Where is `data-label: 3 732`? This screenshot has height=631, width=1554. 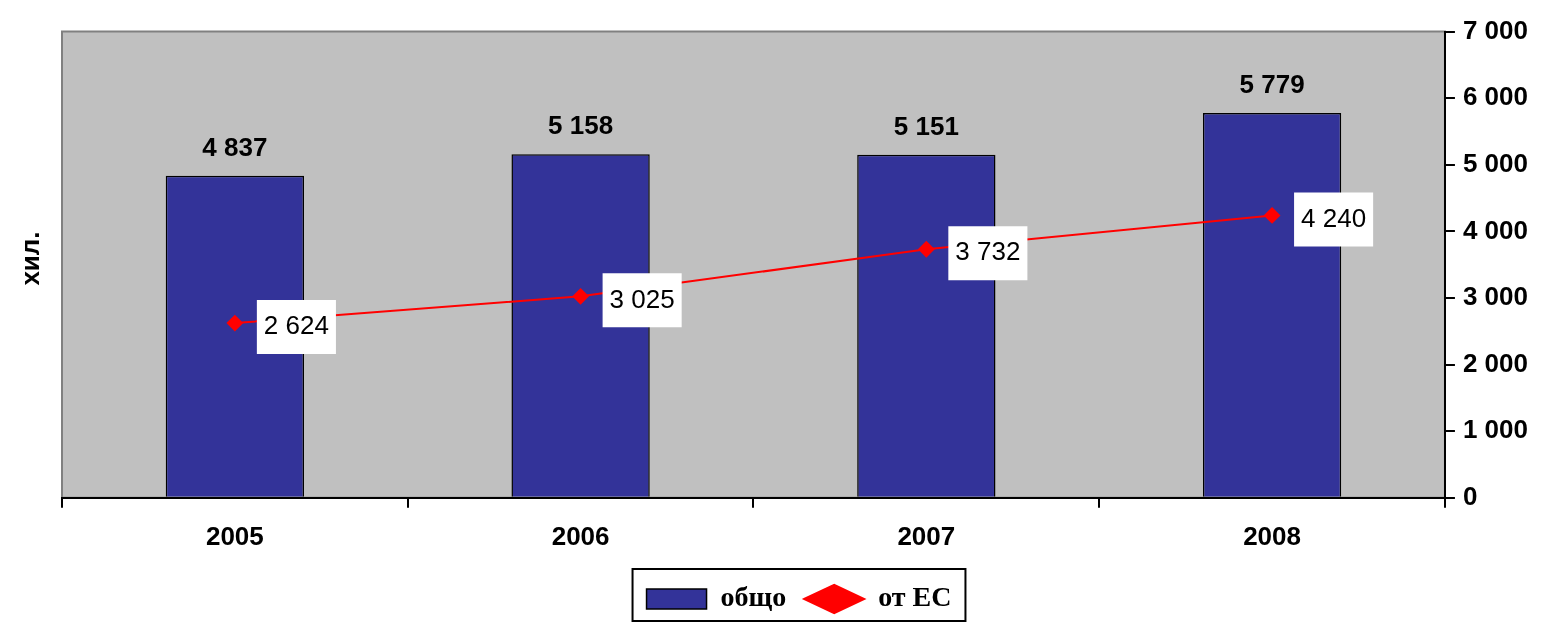 data-label: 3 732 is located at coordinates (988, 251).